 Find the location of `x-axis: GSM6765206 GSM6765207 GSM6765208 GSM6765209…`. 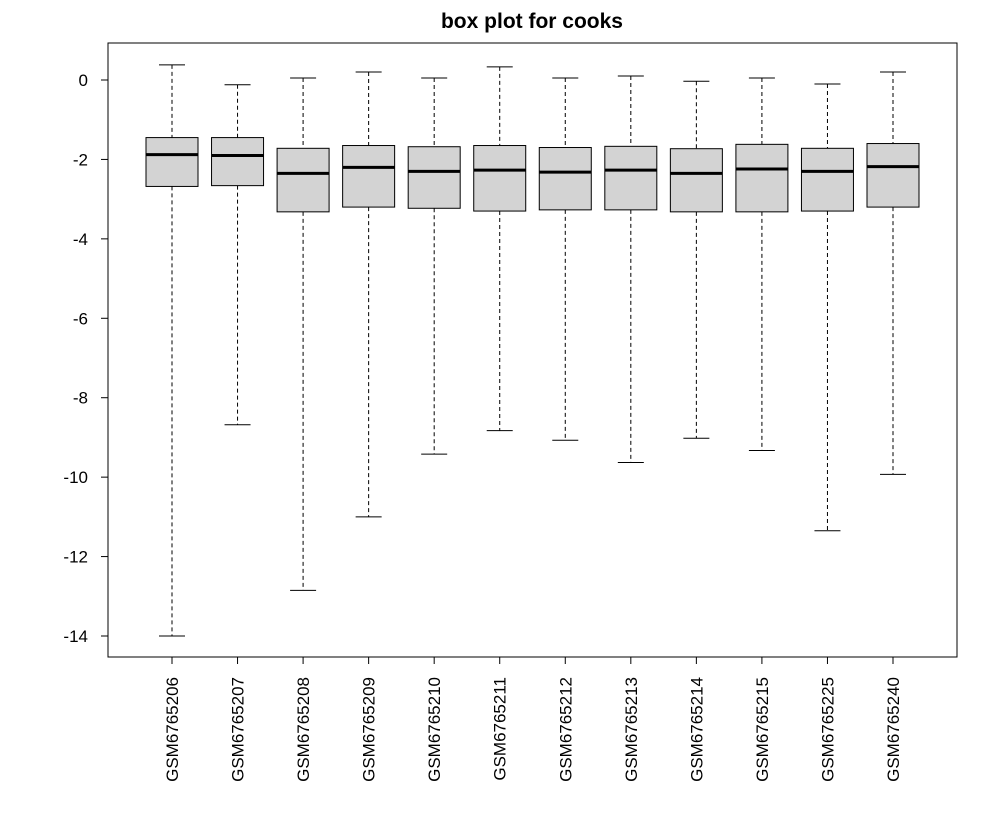

x-axis: GSM6765206 GSM6765207 GSM6765208 GSM6765209… is located at coordinates (533, 719).